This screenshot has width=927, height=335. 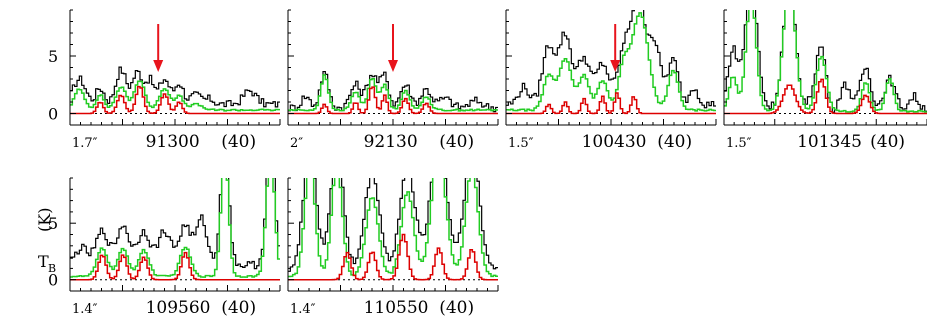 I want to click on frequency-label: 92130, so click(x=391, y=142).